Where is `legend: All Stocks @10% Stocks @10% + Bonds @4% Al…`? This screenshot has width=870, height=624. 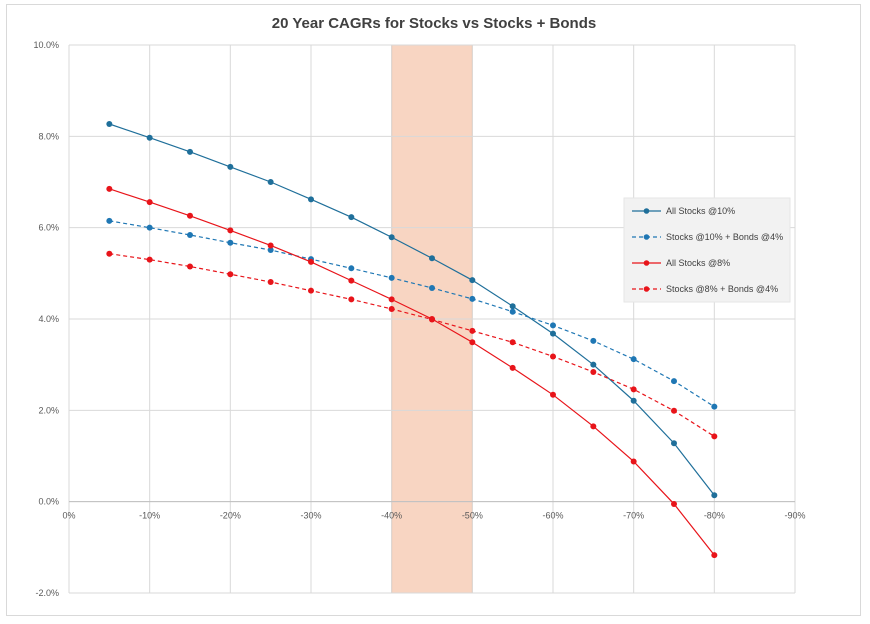
legend: All Stocks @10% Stocks @10% + Bonds @4% Al… is located at coordinates (707, 250).